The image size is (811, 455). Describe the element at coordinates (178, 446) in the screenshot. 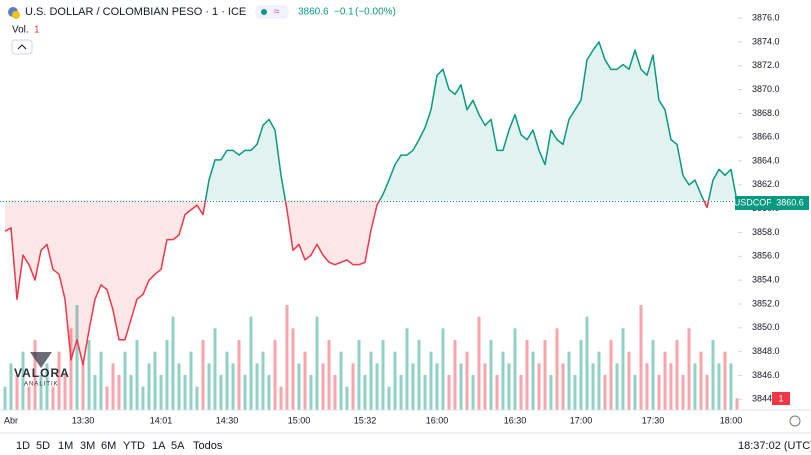

I see `range-button: 5A` at that location.